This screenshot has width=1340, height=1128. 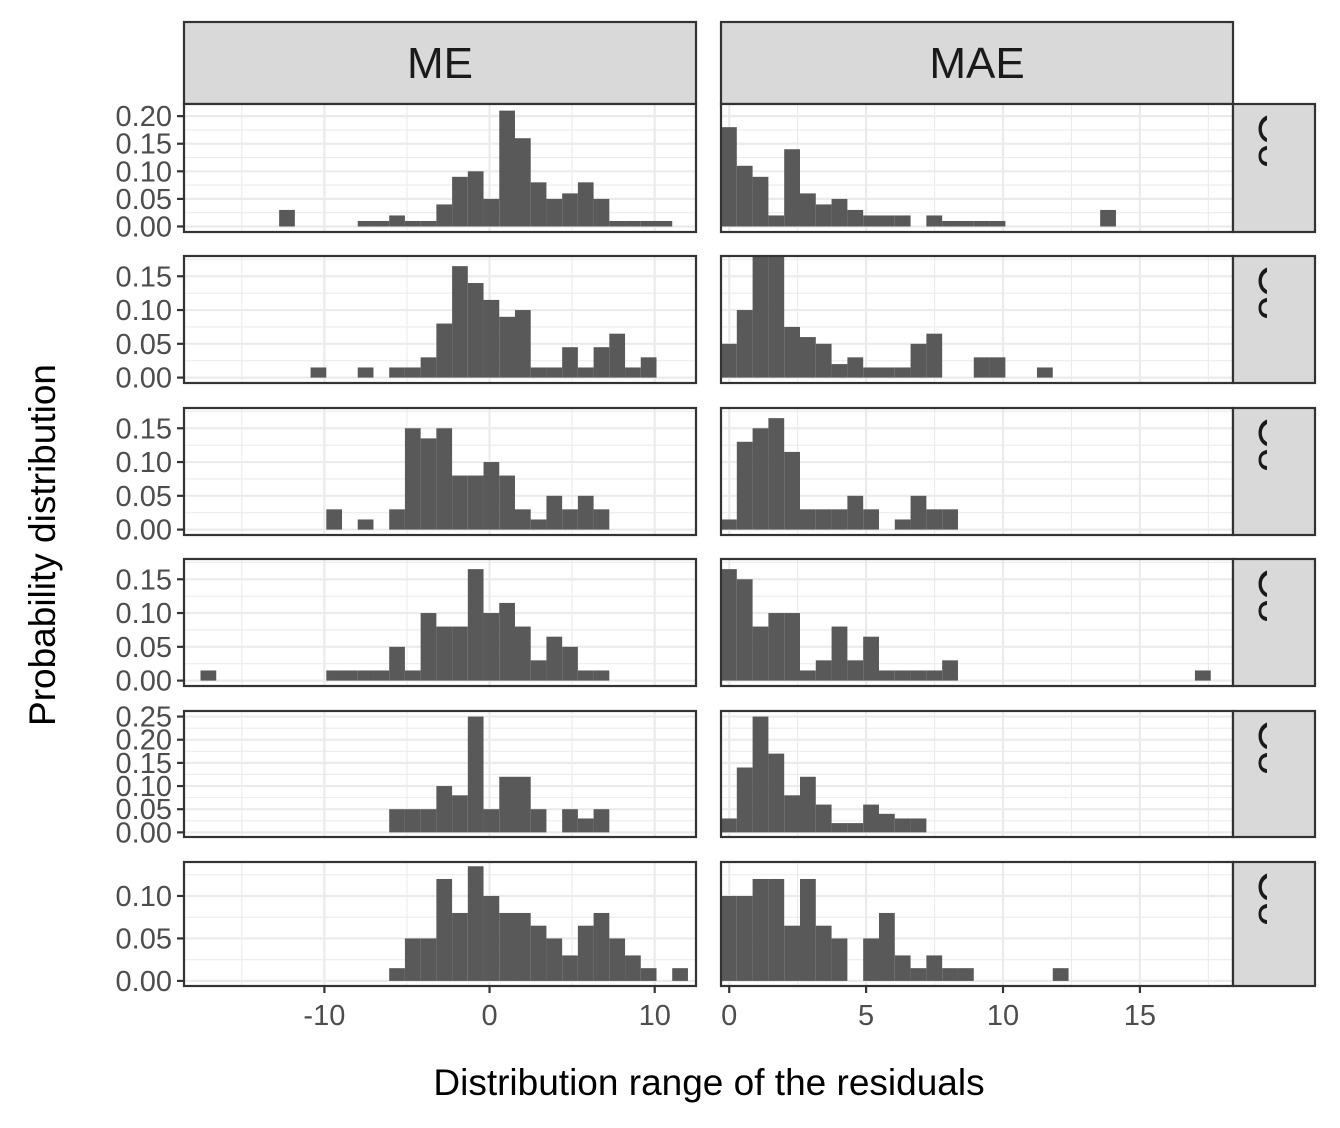 I want to click on facet-strip-row4, so click(x=1274, y=622).